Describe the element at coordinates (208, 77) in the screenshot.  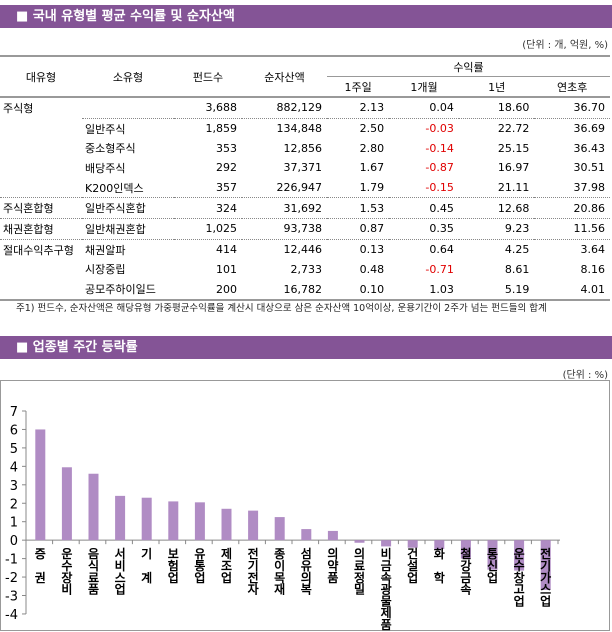
I see `header-funds: 펀드수` at that location.